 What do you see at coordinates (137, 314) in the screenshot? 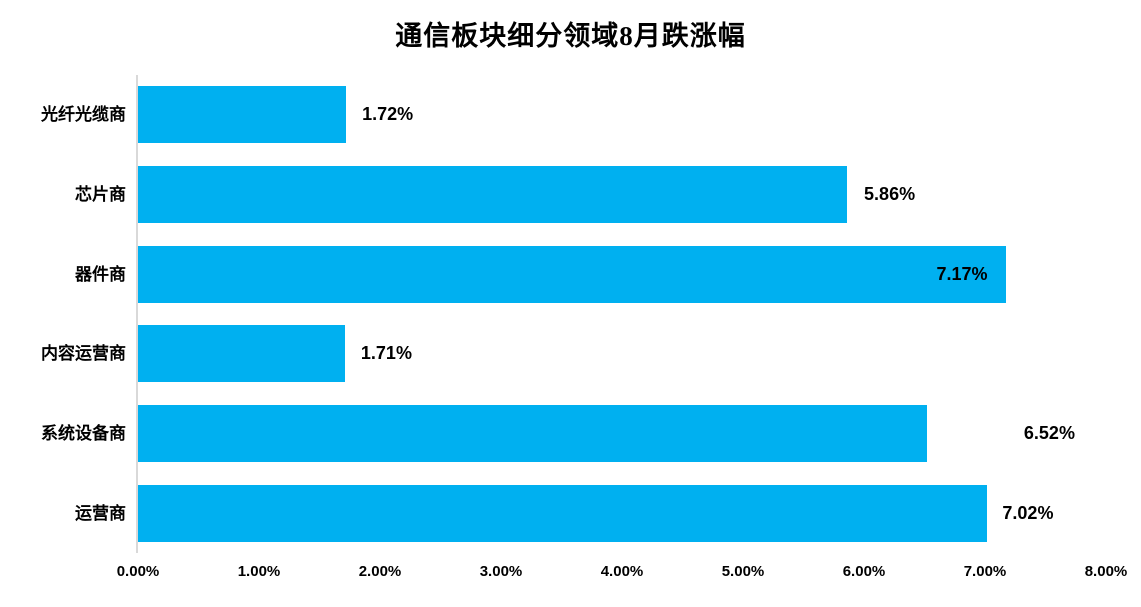
I see `y-axis-line` at bounding box center [137, 314].